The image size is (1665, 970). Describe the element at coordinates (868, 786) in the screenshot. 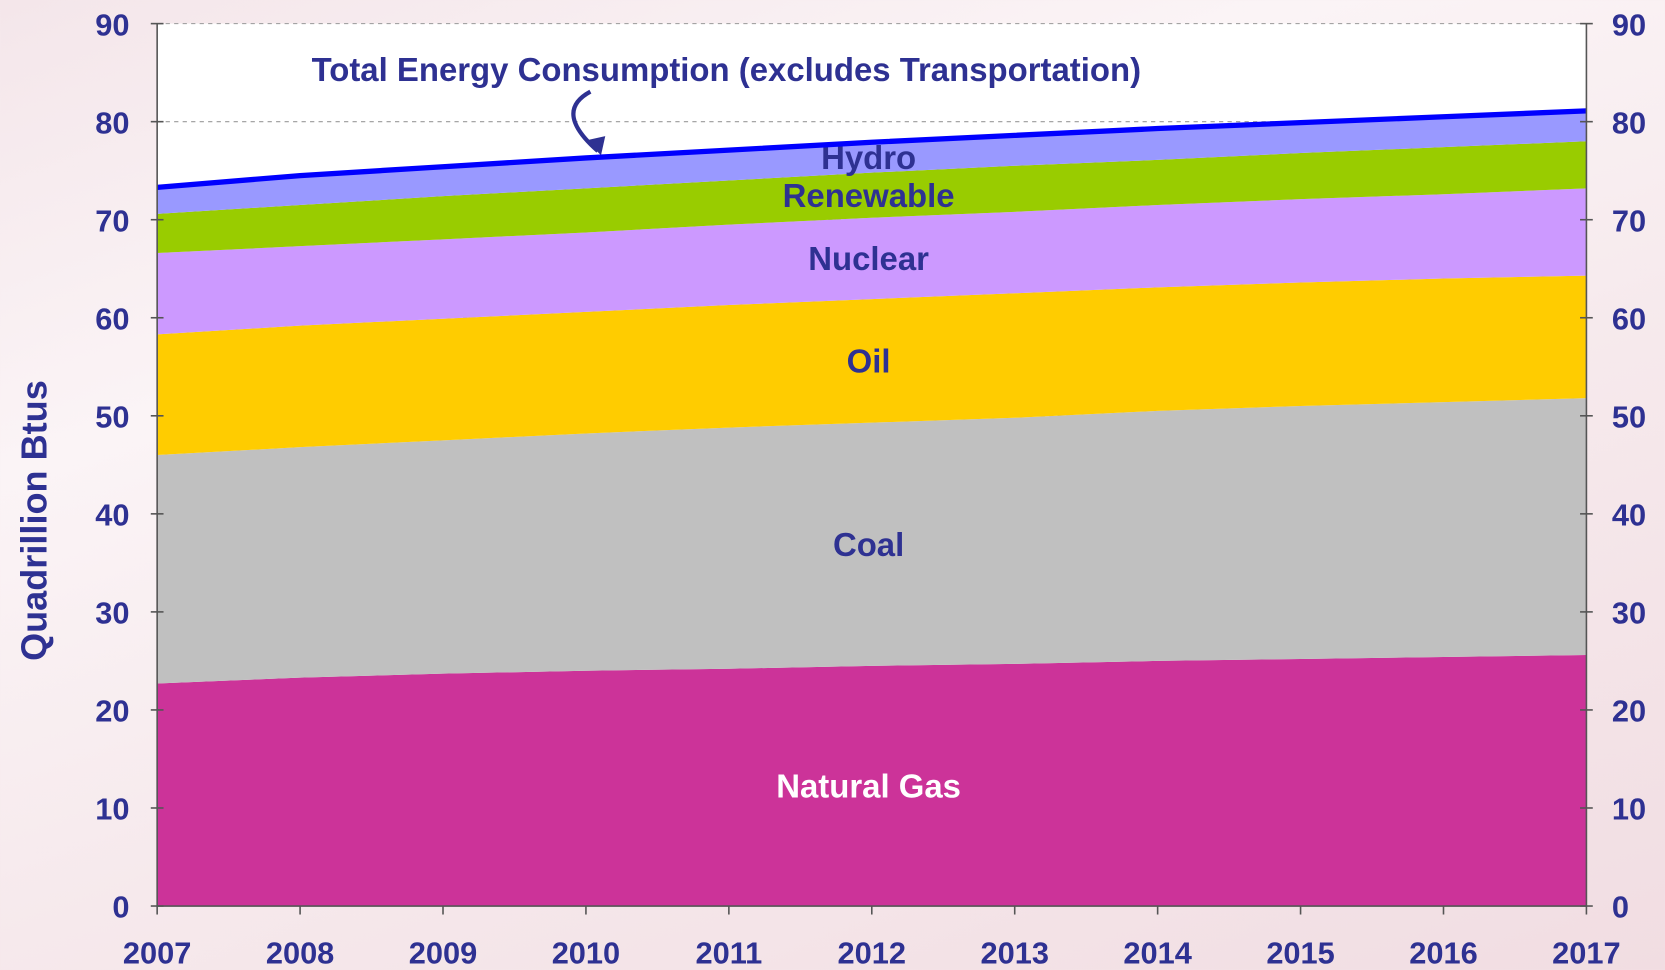

I see `area-label: Natural Gas` at that location.